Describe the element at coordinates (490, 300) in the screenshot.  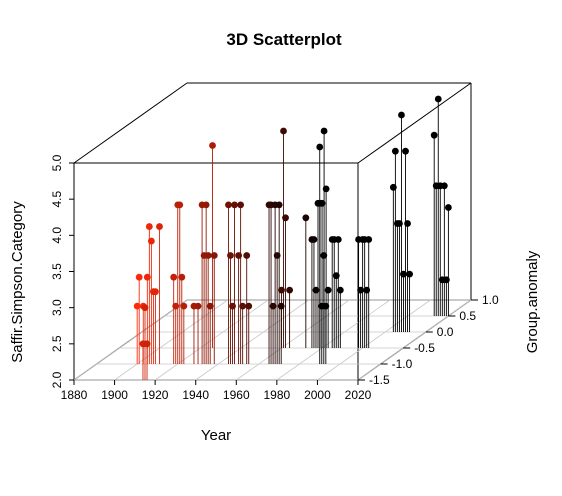
I see `y-tick-label: 1.0` at that location.